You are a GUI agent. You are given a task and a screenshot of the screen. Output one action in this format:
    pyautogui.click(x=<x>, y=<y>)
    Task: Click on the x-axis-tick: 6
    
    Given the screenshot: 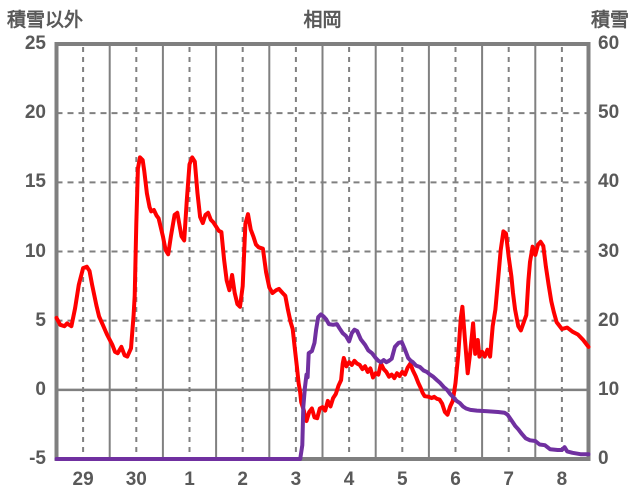 What is the action you would take?
    pyautogui.click(x=455, y=479)
    